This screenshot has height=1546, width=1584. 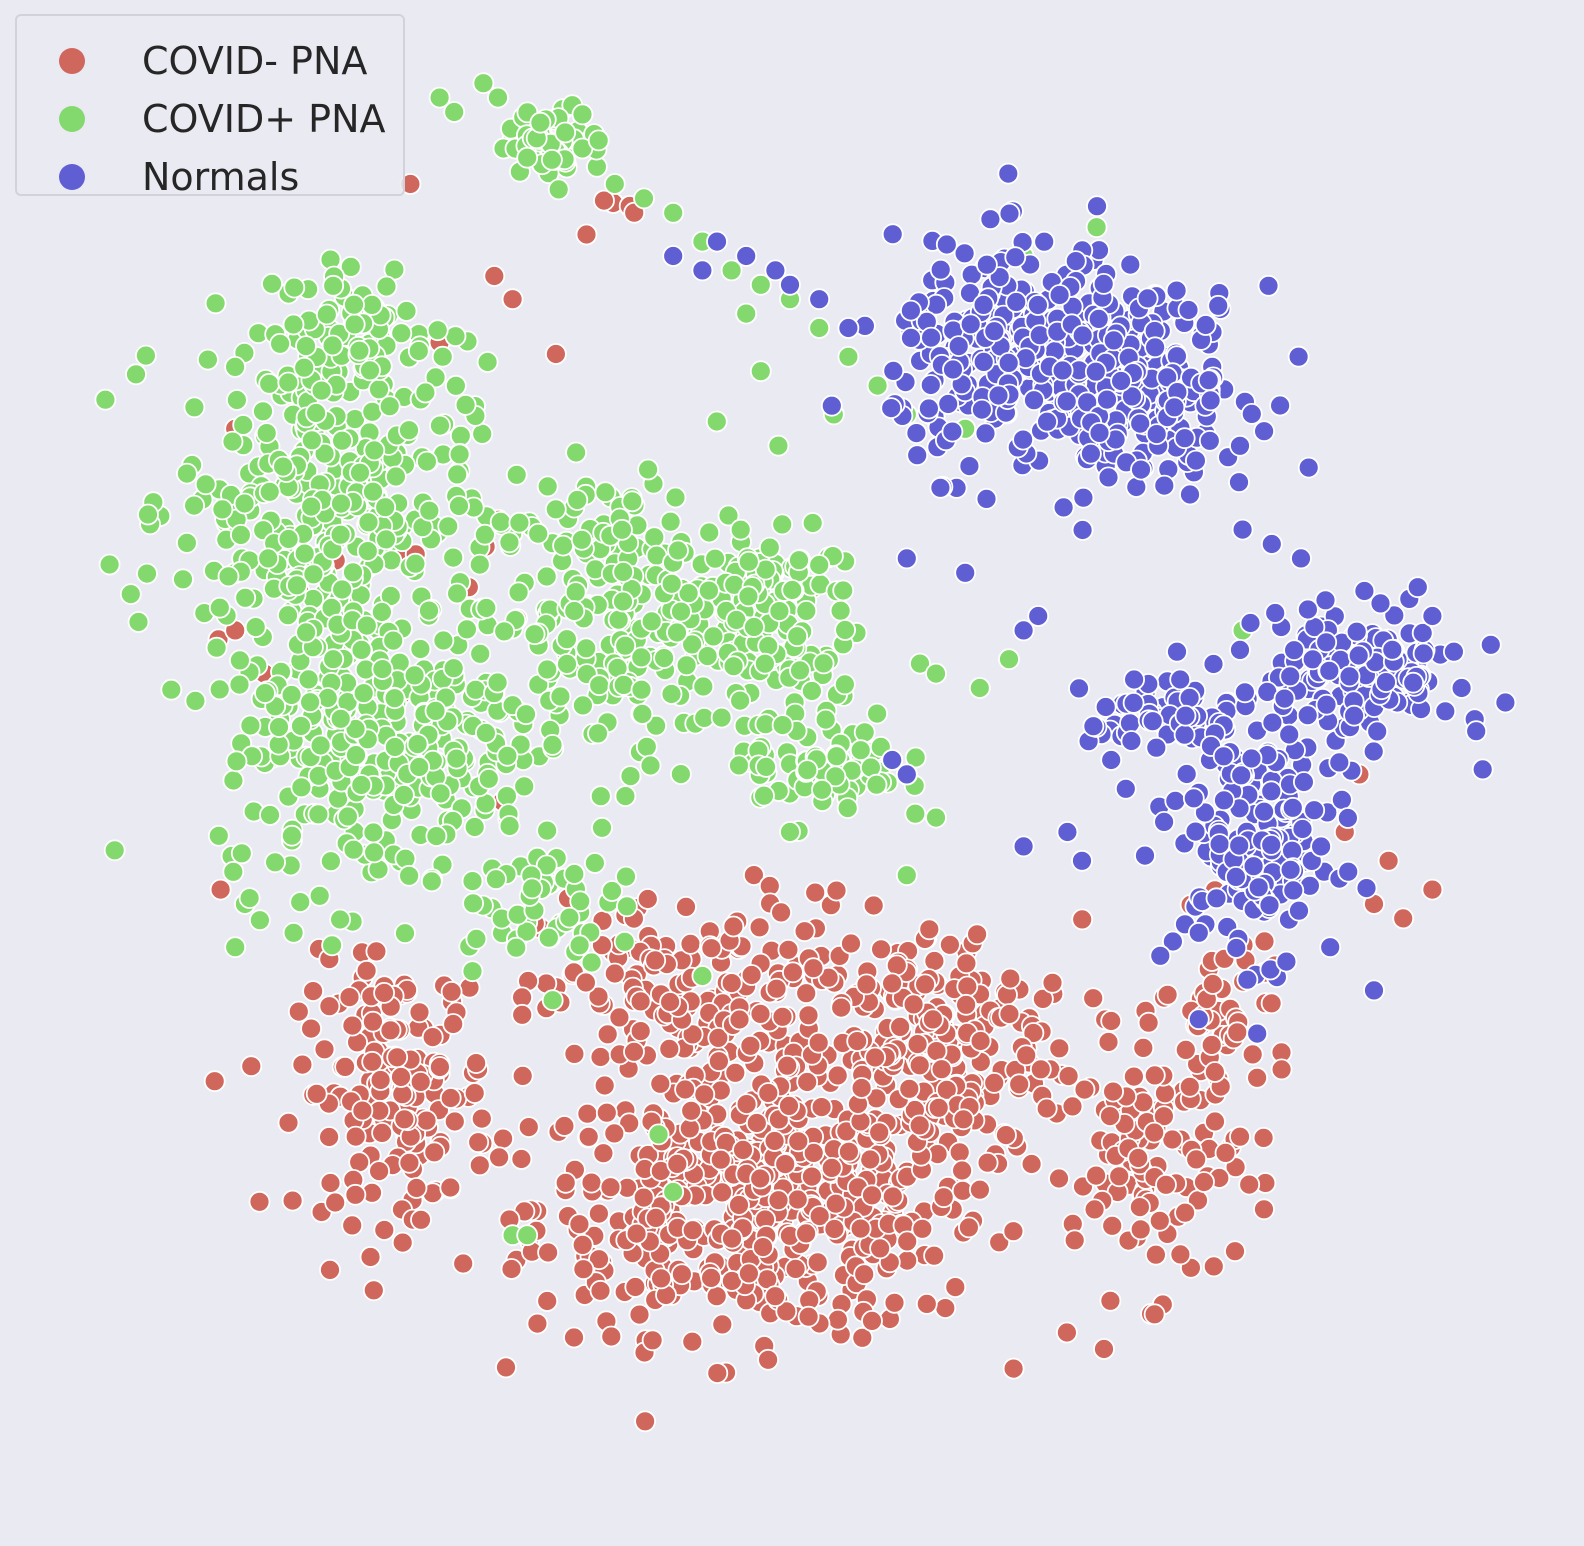 I want to click on legend-marker-normals, so click(x=72, y=177).